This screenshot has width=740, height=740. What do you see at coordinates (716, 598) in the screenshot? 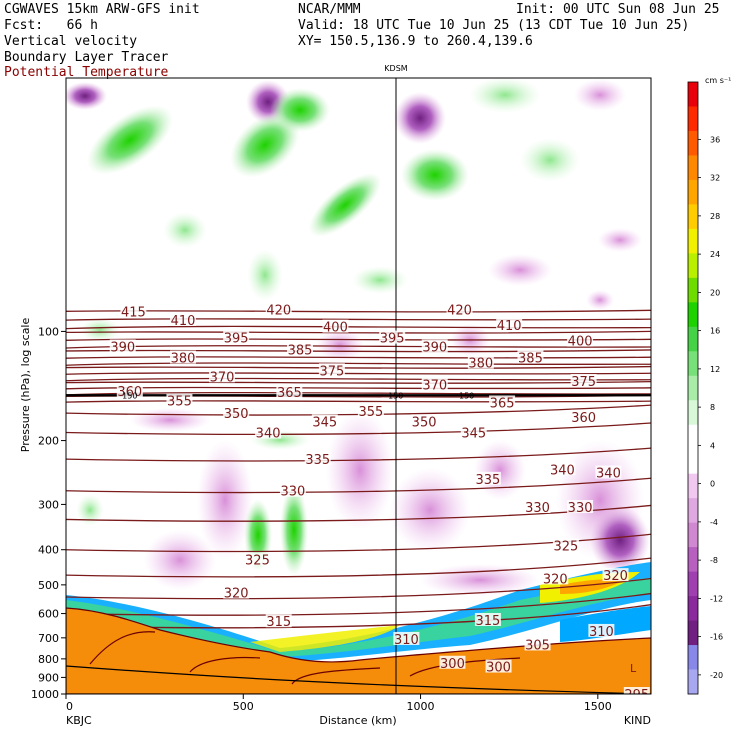
I see `colorbar-tick-label: -12` at bounding box center [716, 598].